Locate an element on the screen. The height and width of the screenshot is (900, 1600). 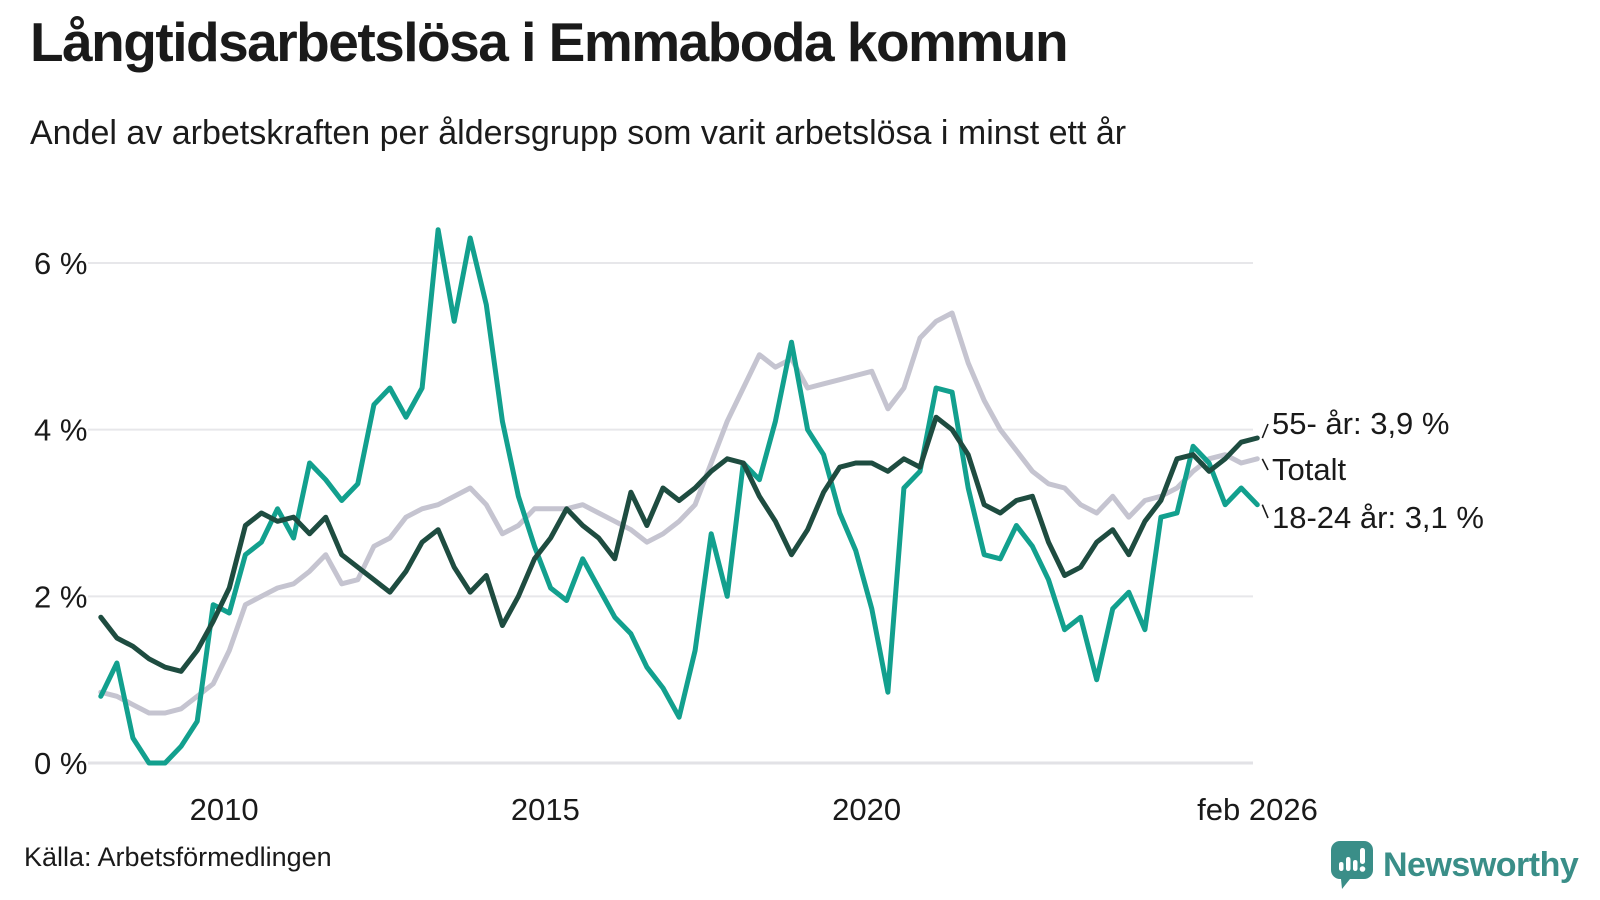
series-end-label-totalt: Totalt is located at coordinates (1309, 469).